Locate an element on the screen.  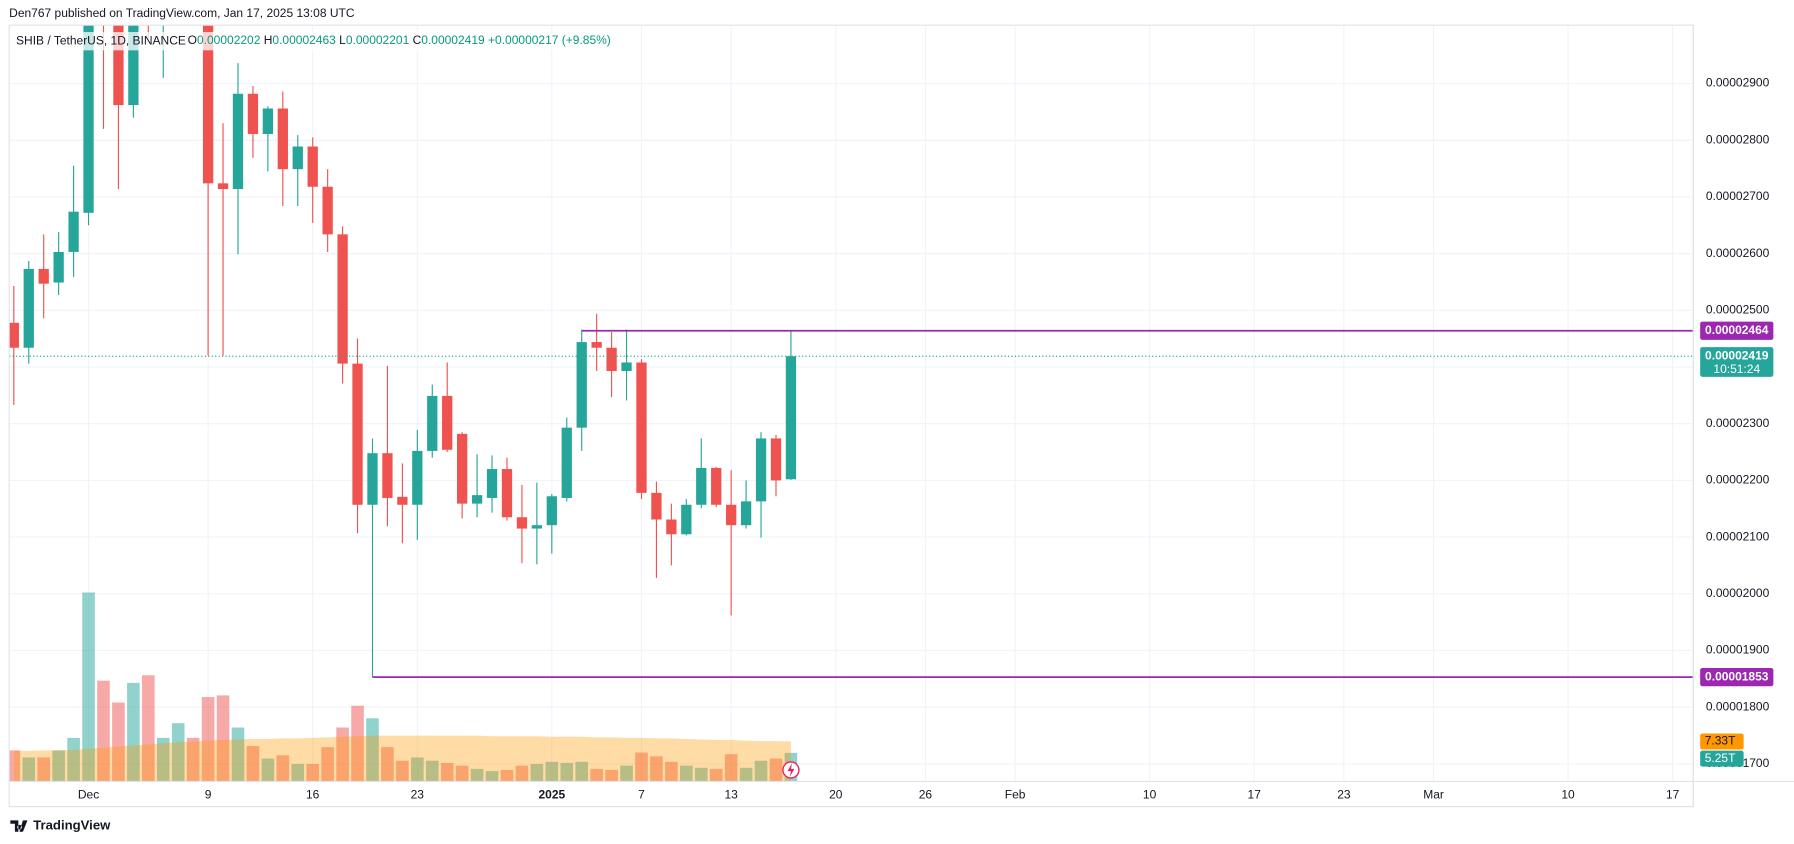
y-tick-label: 0.00002600 is located at coordinates (1738, 253).